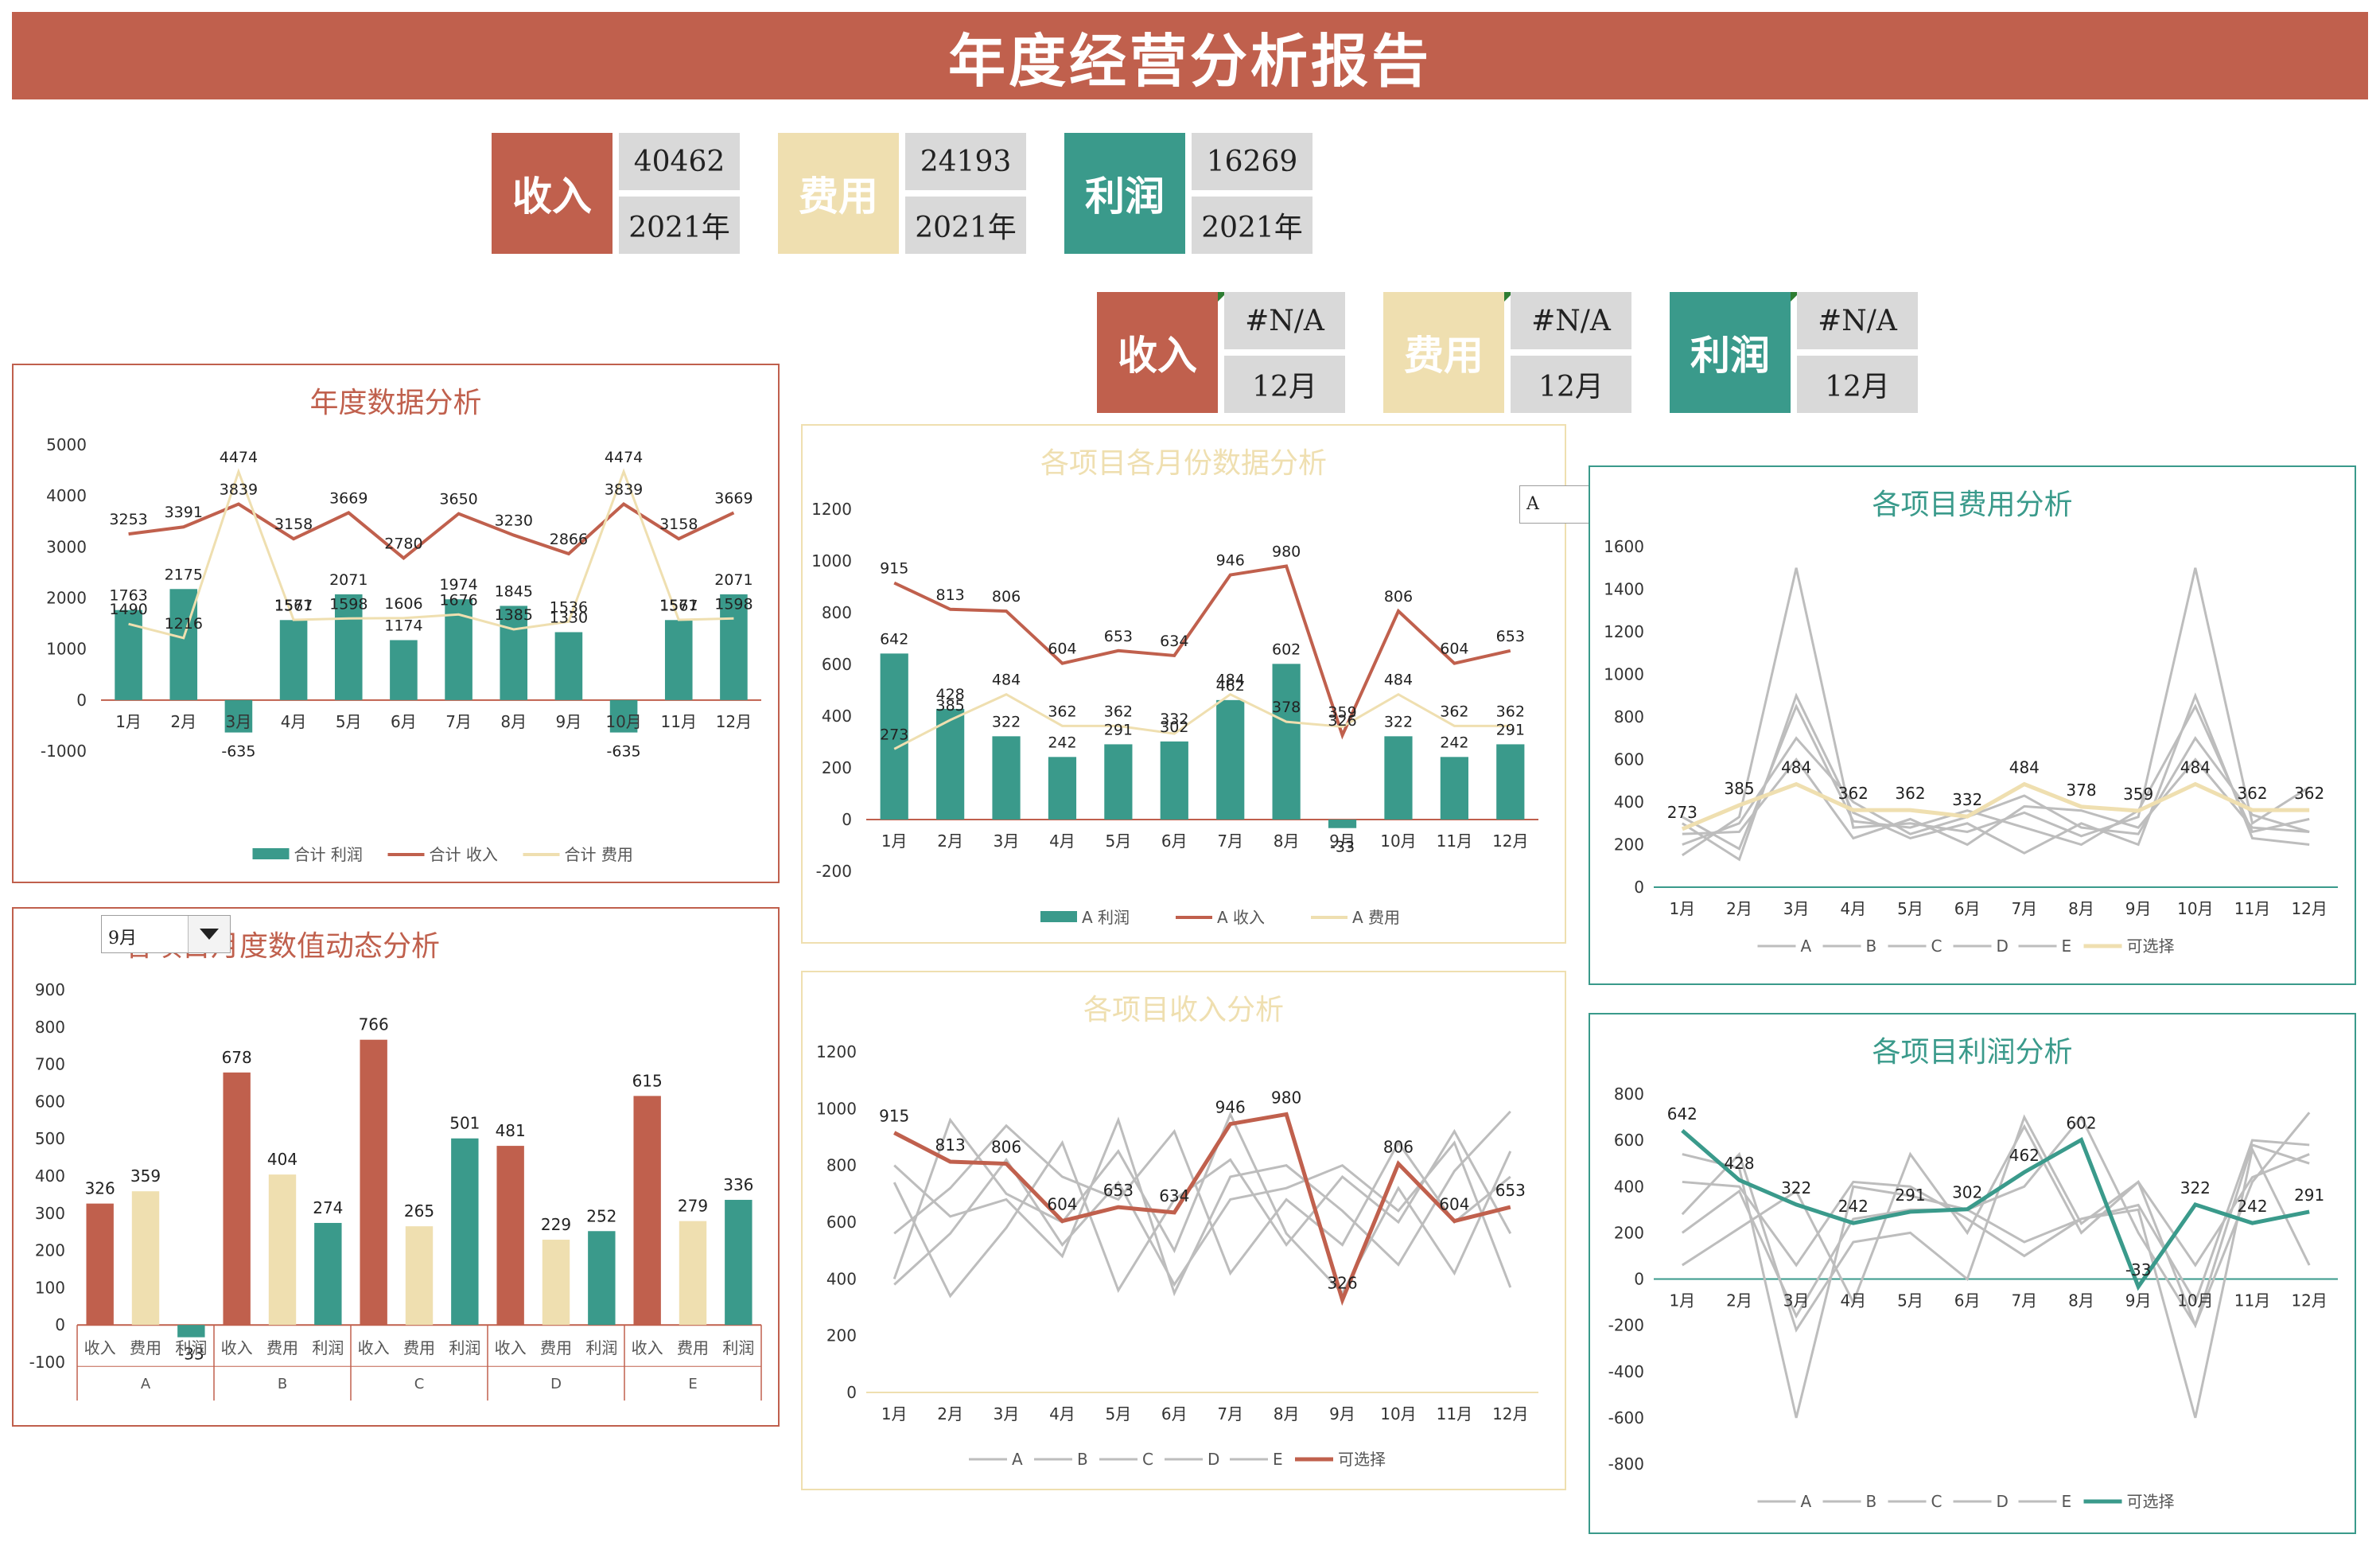  Describe the element at coordinates (184, 513) in the screenshot. I see `line-label: 3391` at that location.